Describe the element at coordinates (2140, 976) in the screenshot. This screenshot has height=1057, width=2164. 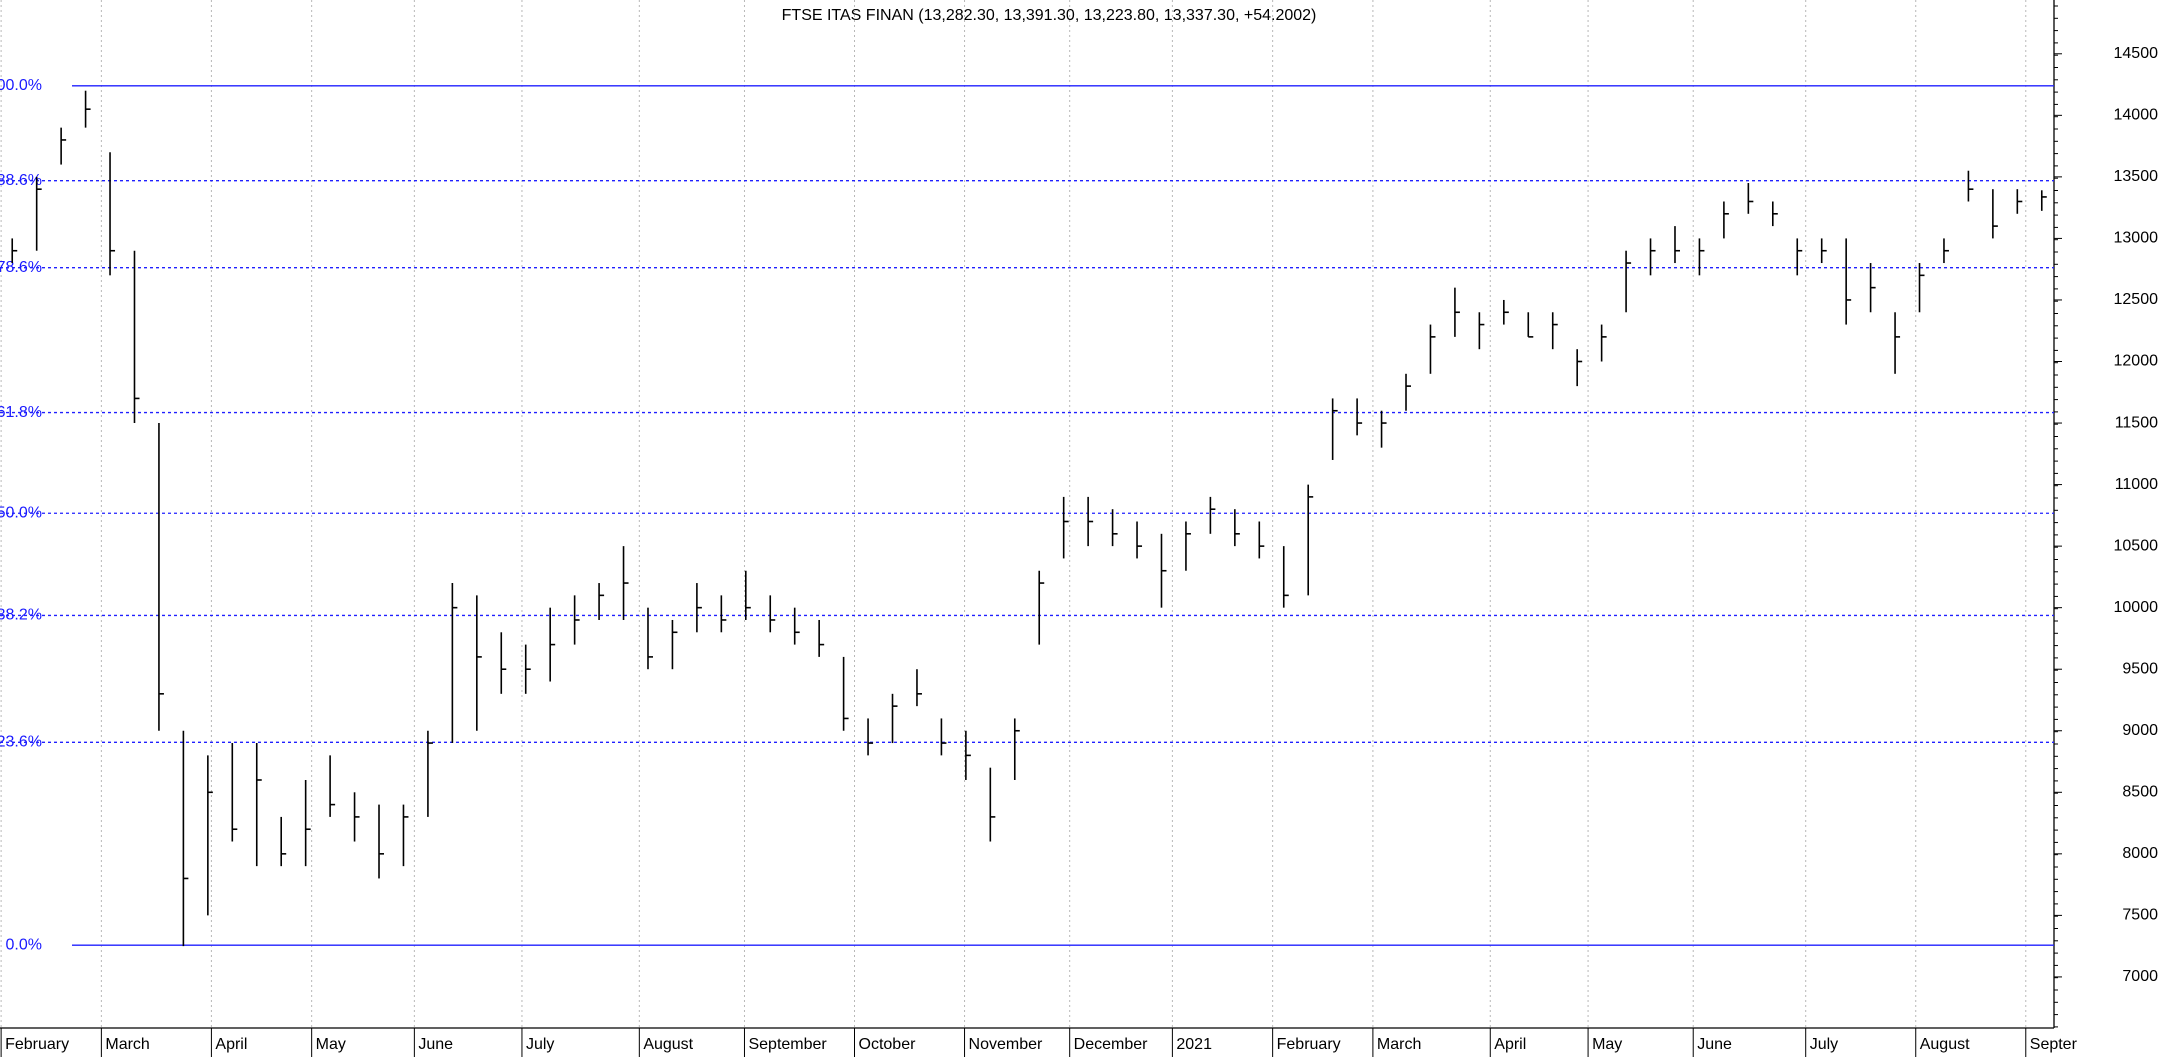
I see `y-tick-label: 7000` at that location.